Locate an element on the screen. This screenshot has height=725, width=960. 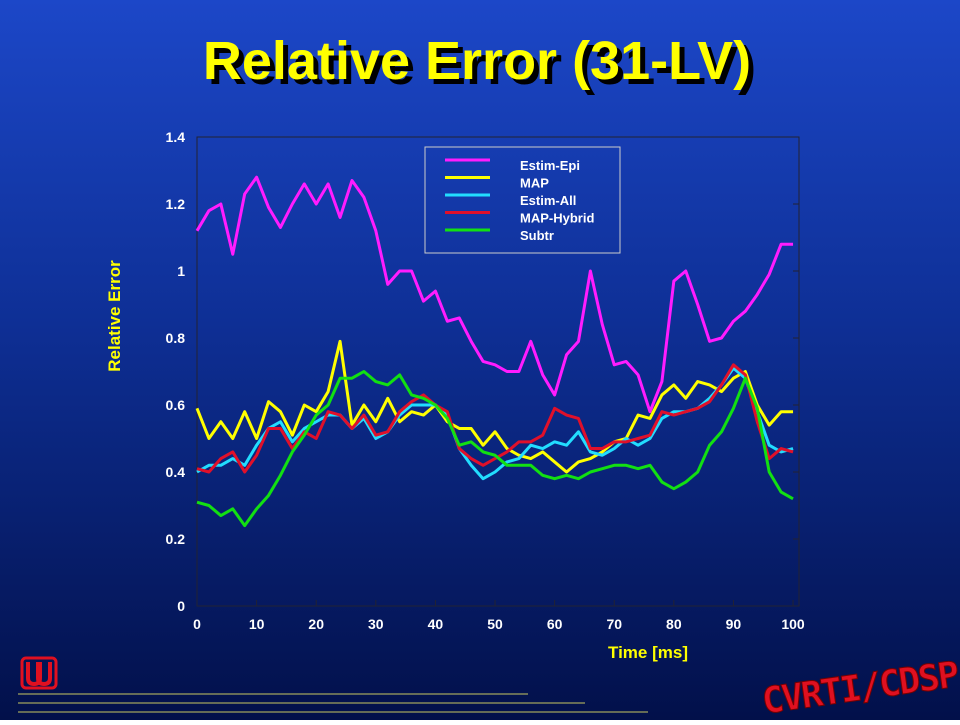
y-tick-label: 1.4 is located at coordinates (176, 137).